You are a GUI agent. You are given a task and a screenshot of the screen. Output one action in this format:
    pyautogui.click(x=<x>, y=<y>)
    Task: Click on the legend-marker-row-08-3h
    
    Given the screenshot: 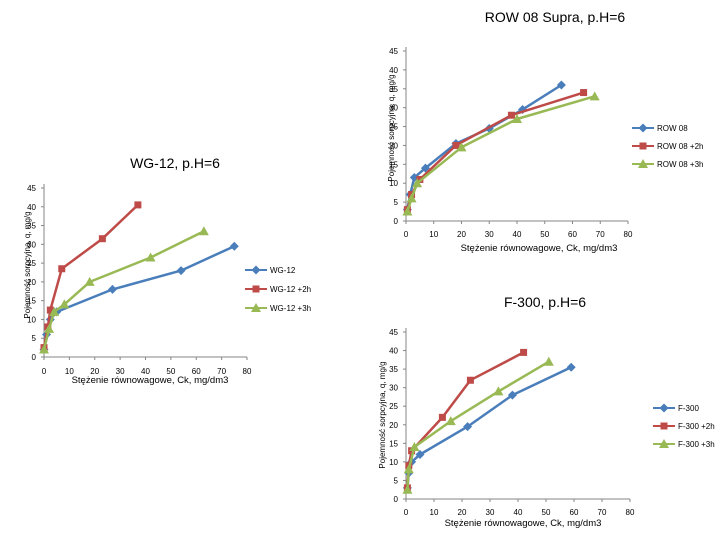 What is the action you would take?
    pyautogui.click(x=643, y=163)
    